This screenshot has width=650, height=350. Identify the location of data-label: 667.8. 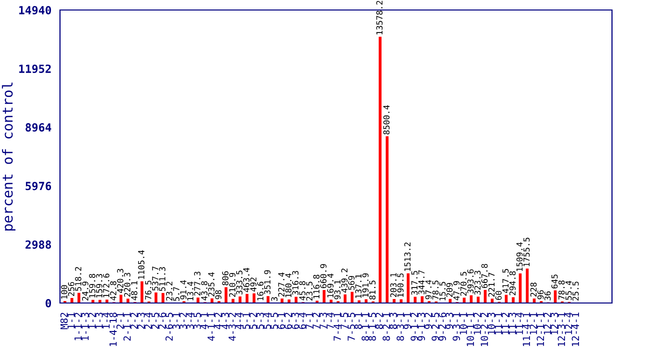
(484, 276).